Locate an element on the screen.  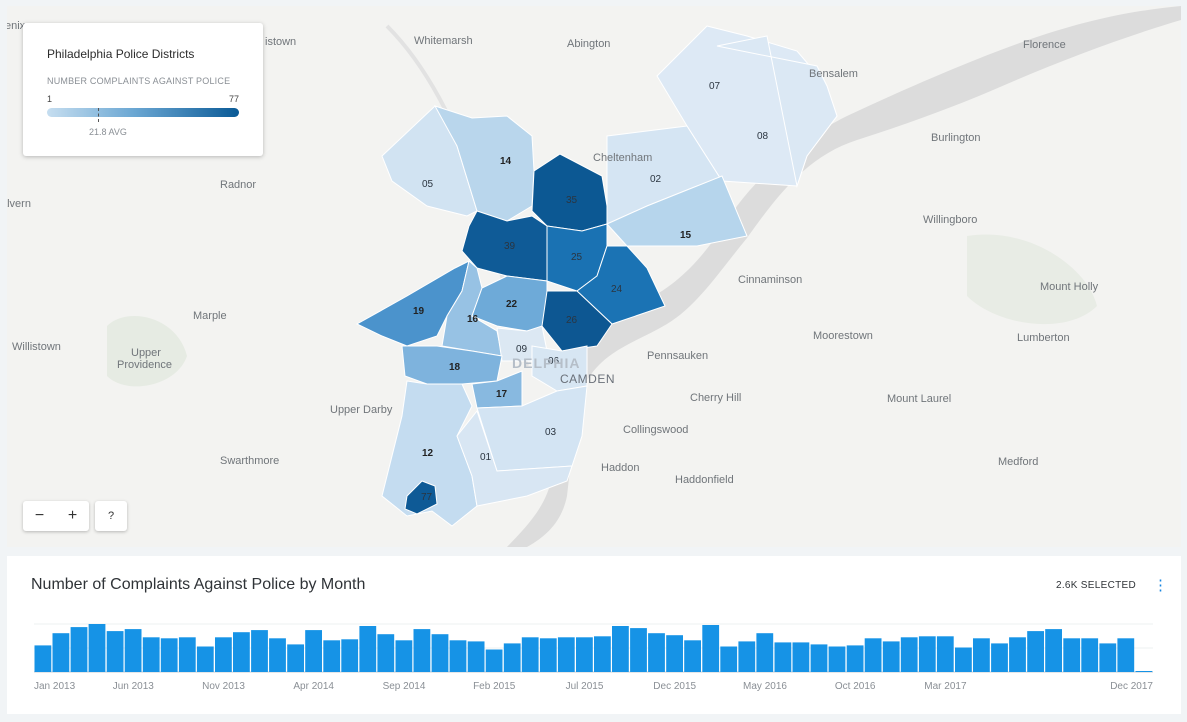
district-label-17: 17 is located at coordinates (502, 394).